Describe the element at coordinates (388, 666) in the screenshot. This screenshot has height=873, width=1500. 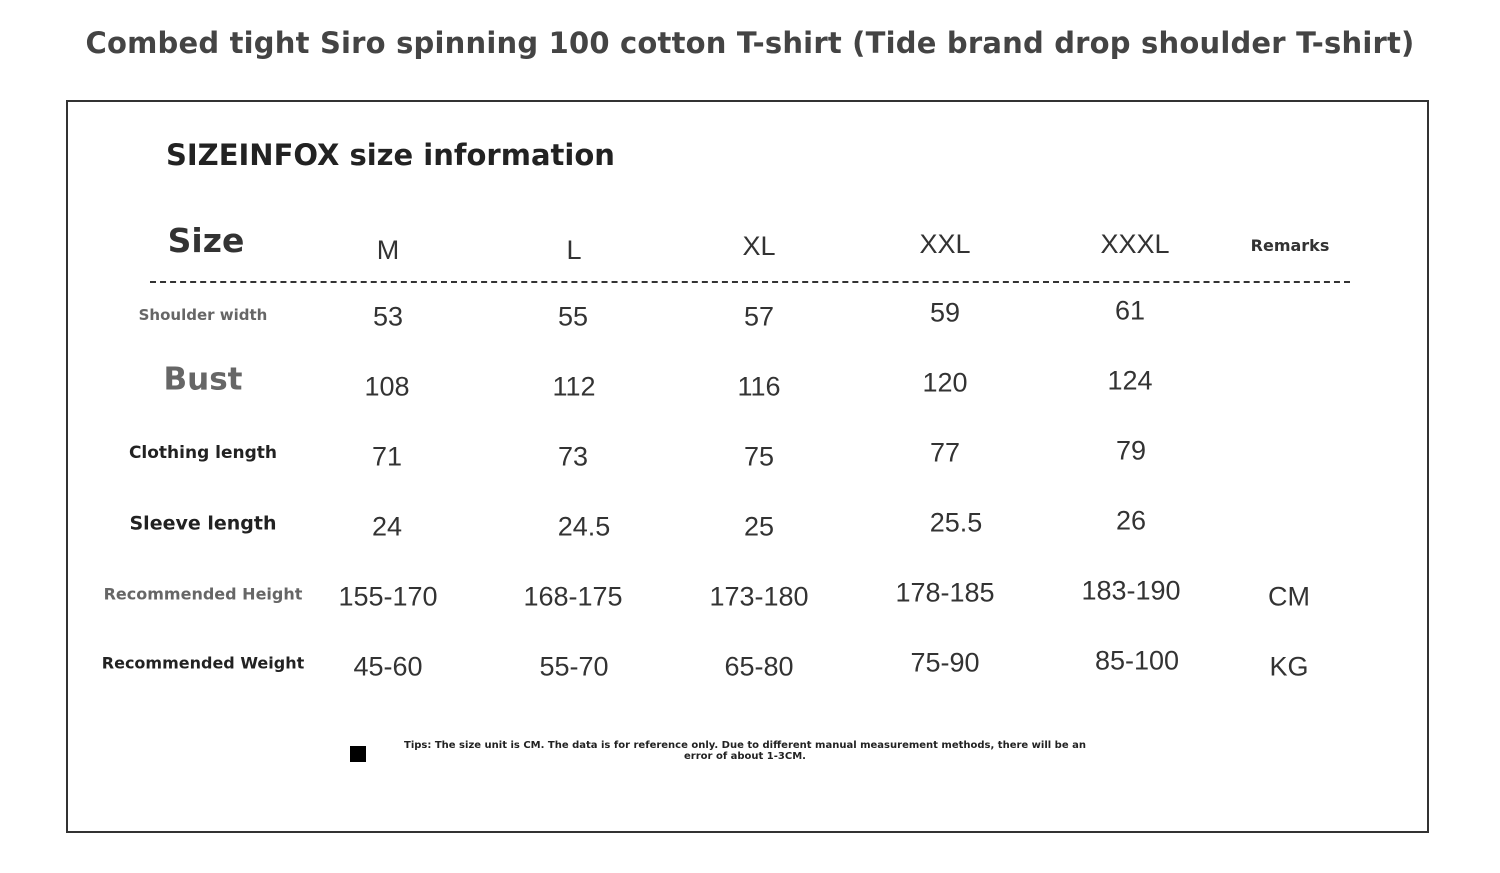
I see `table-cell: 45-60` at that location.